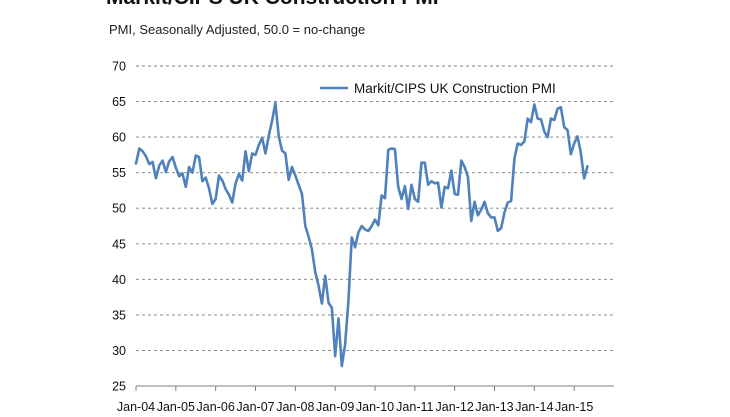  Describe the element at coordinates (574, 407) in the screenshot. I see `x-tick-label: Jan-15` at that location.